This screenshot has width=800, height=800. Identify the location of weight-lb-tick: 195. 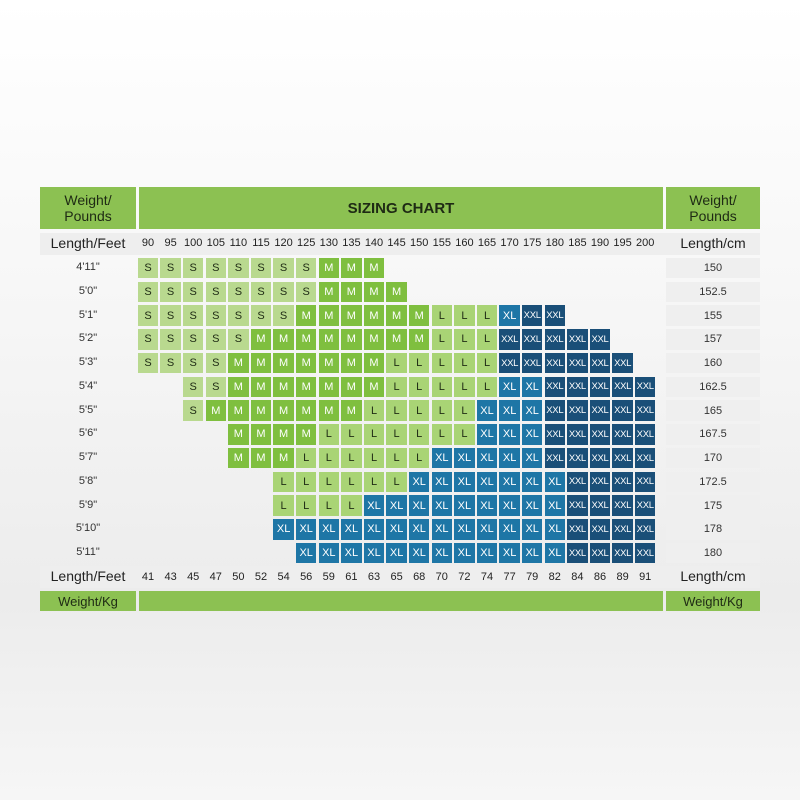
(622, 243).